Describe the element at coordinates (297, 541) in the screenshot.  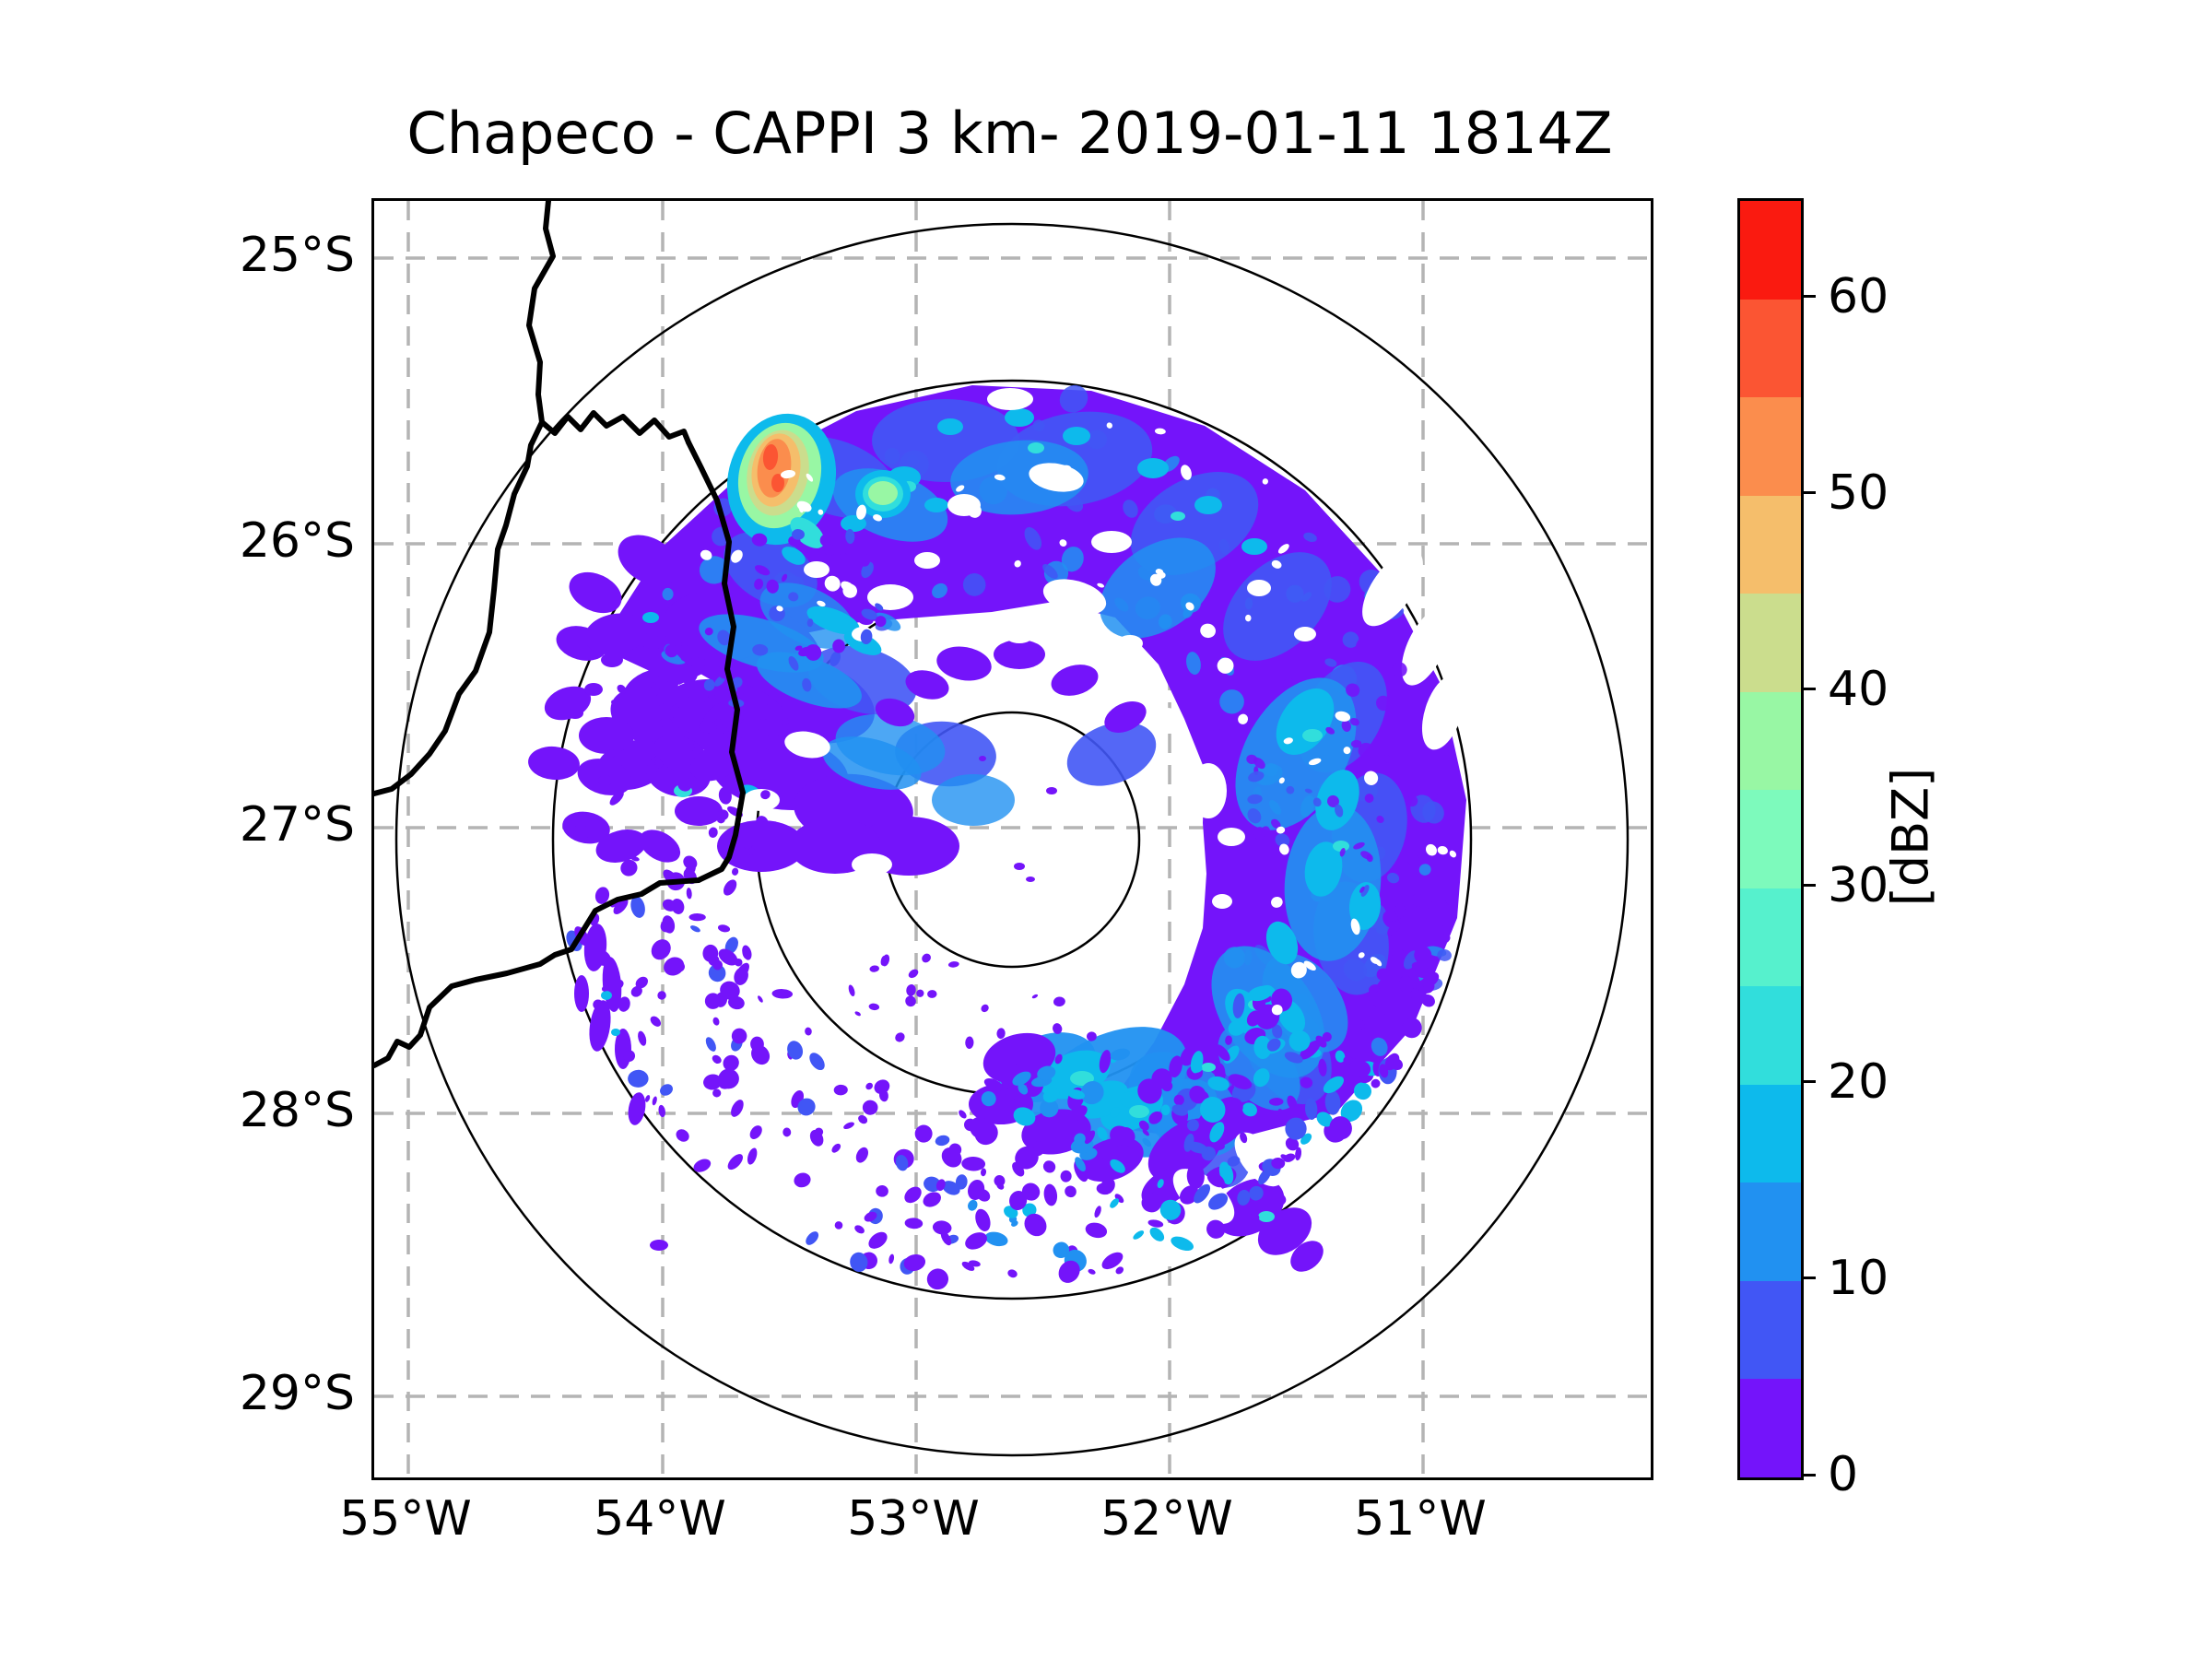
I see `y-tick-label-26s: 26°S` at that location.